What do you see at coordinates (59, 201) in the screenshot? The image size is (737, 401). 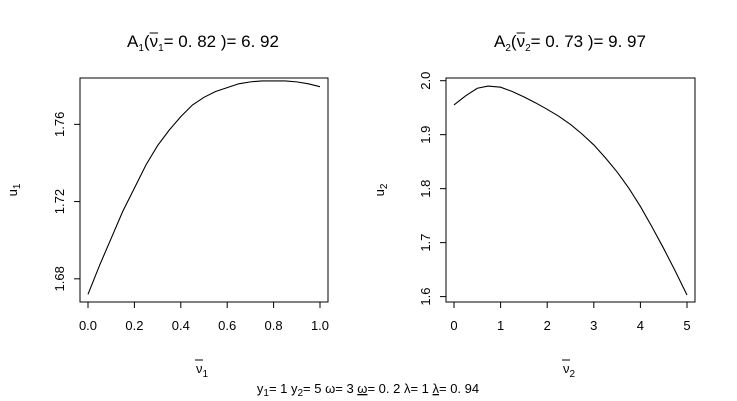 I see `panel-1-y-tick-label: 1.72` at bounding box center [59, 201].